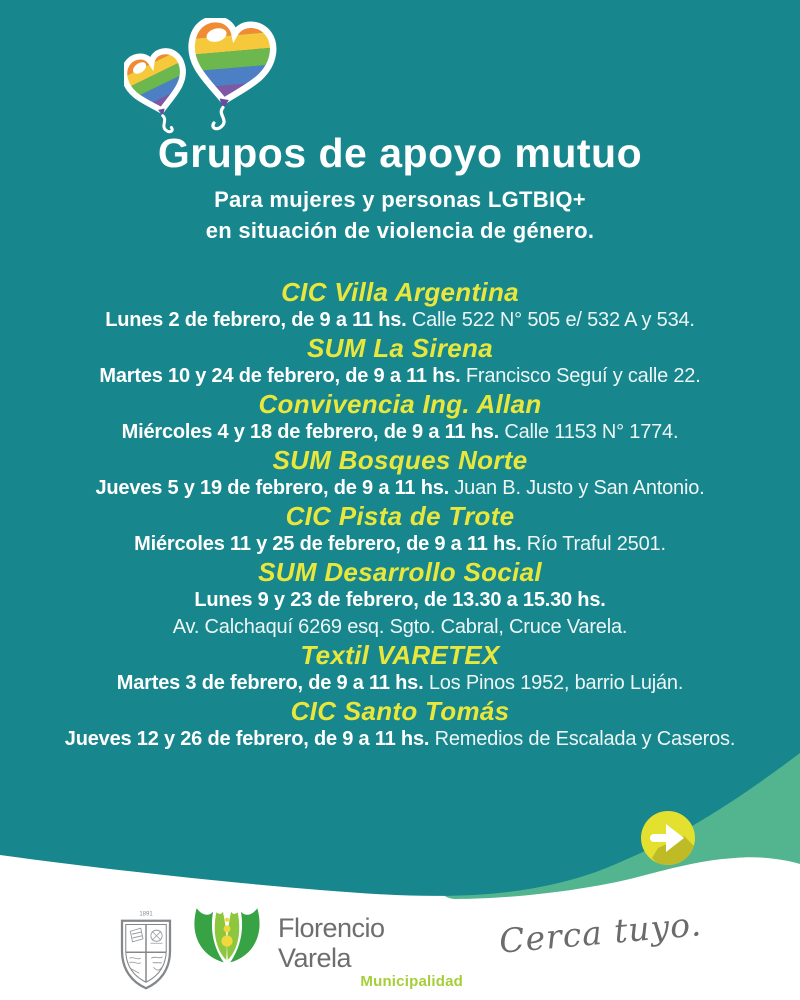 This screenshot has width=800, height=1000. Describe the element at coordinates (591, 432) in the screenshot. I see `group-address: Calle 1153 N° 1774.` at that location.